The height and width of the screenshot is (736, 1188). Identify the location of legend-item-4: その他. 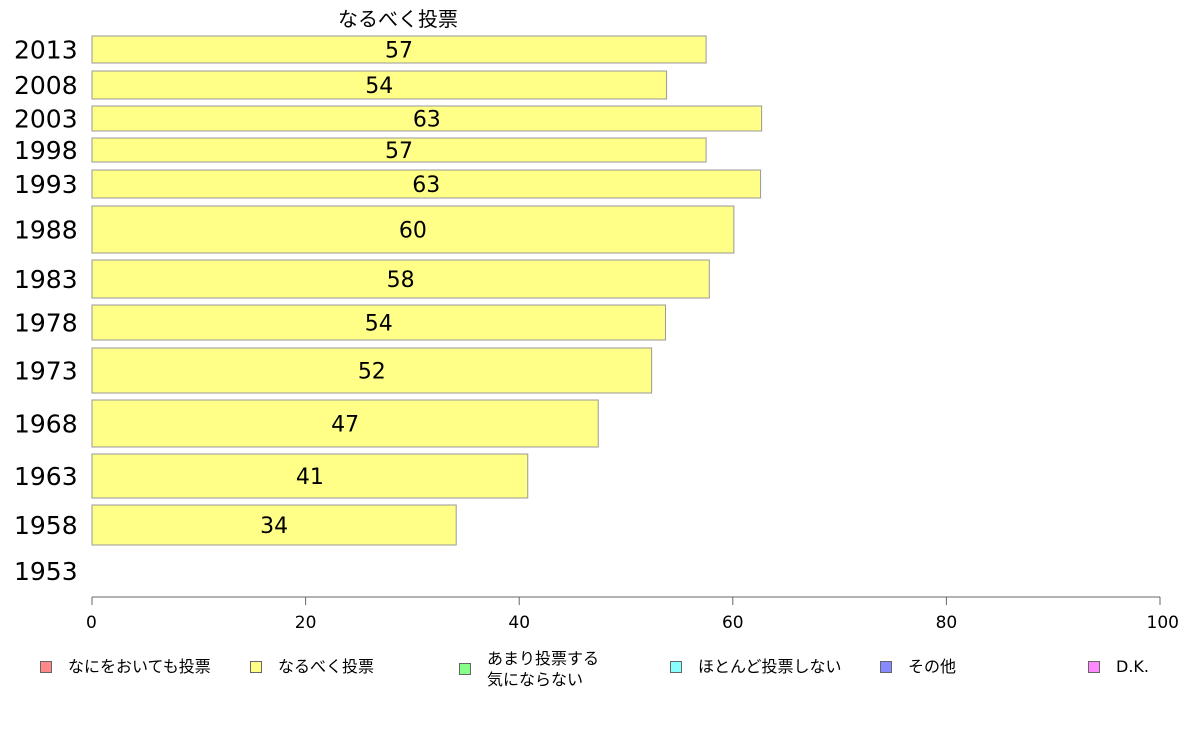
(918, 666).